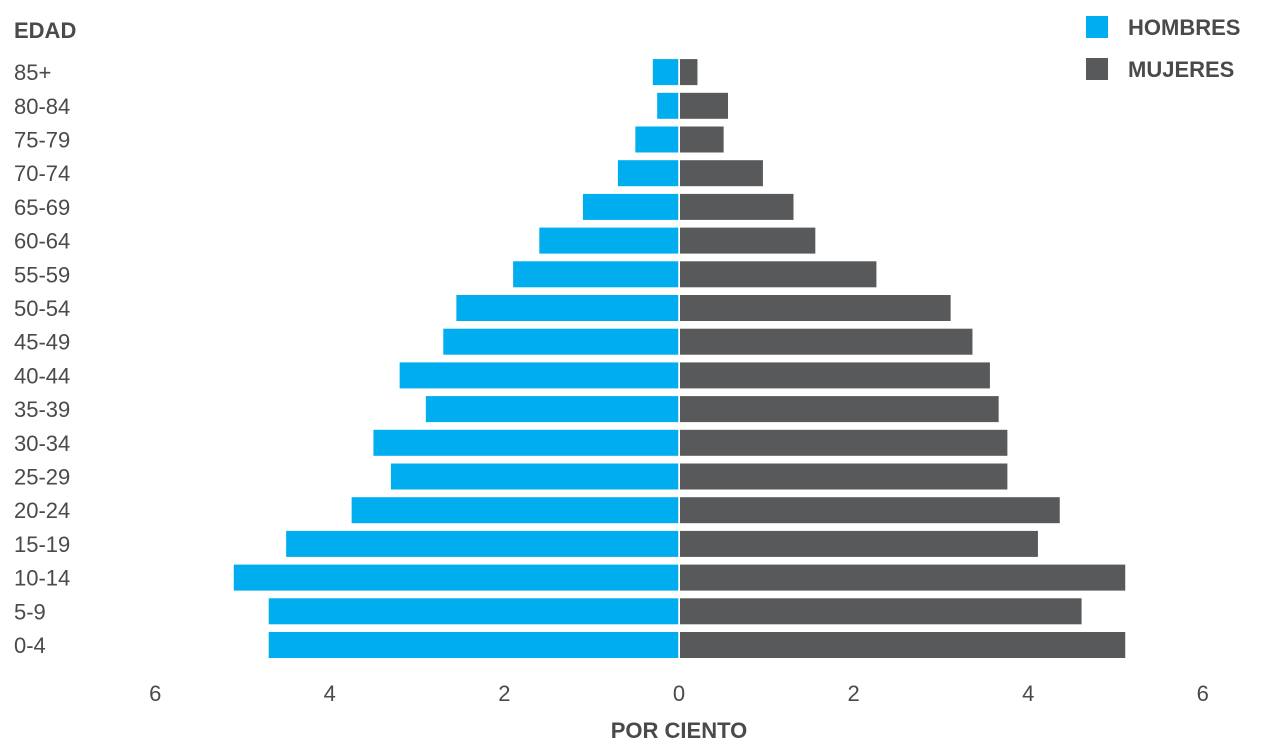 The width and height of the screenshot is (1263, 743). What do you see at coordinates (42, 477) in the screenshot?
I see `age-label: 25-29` at bounding box center [42, 477].